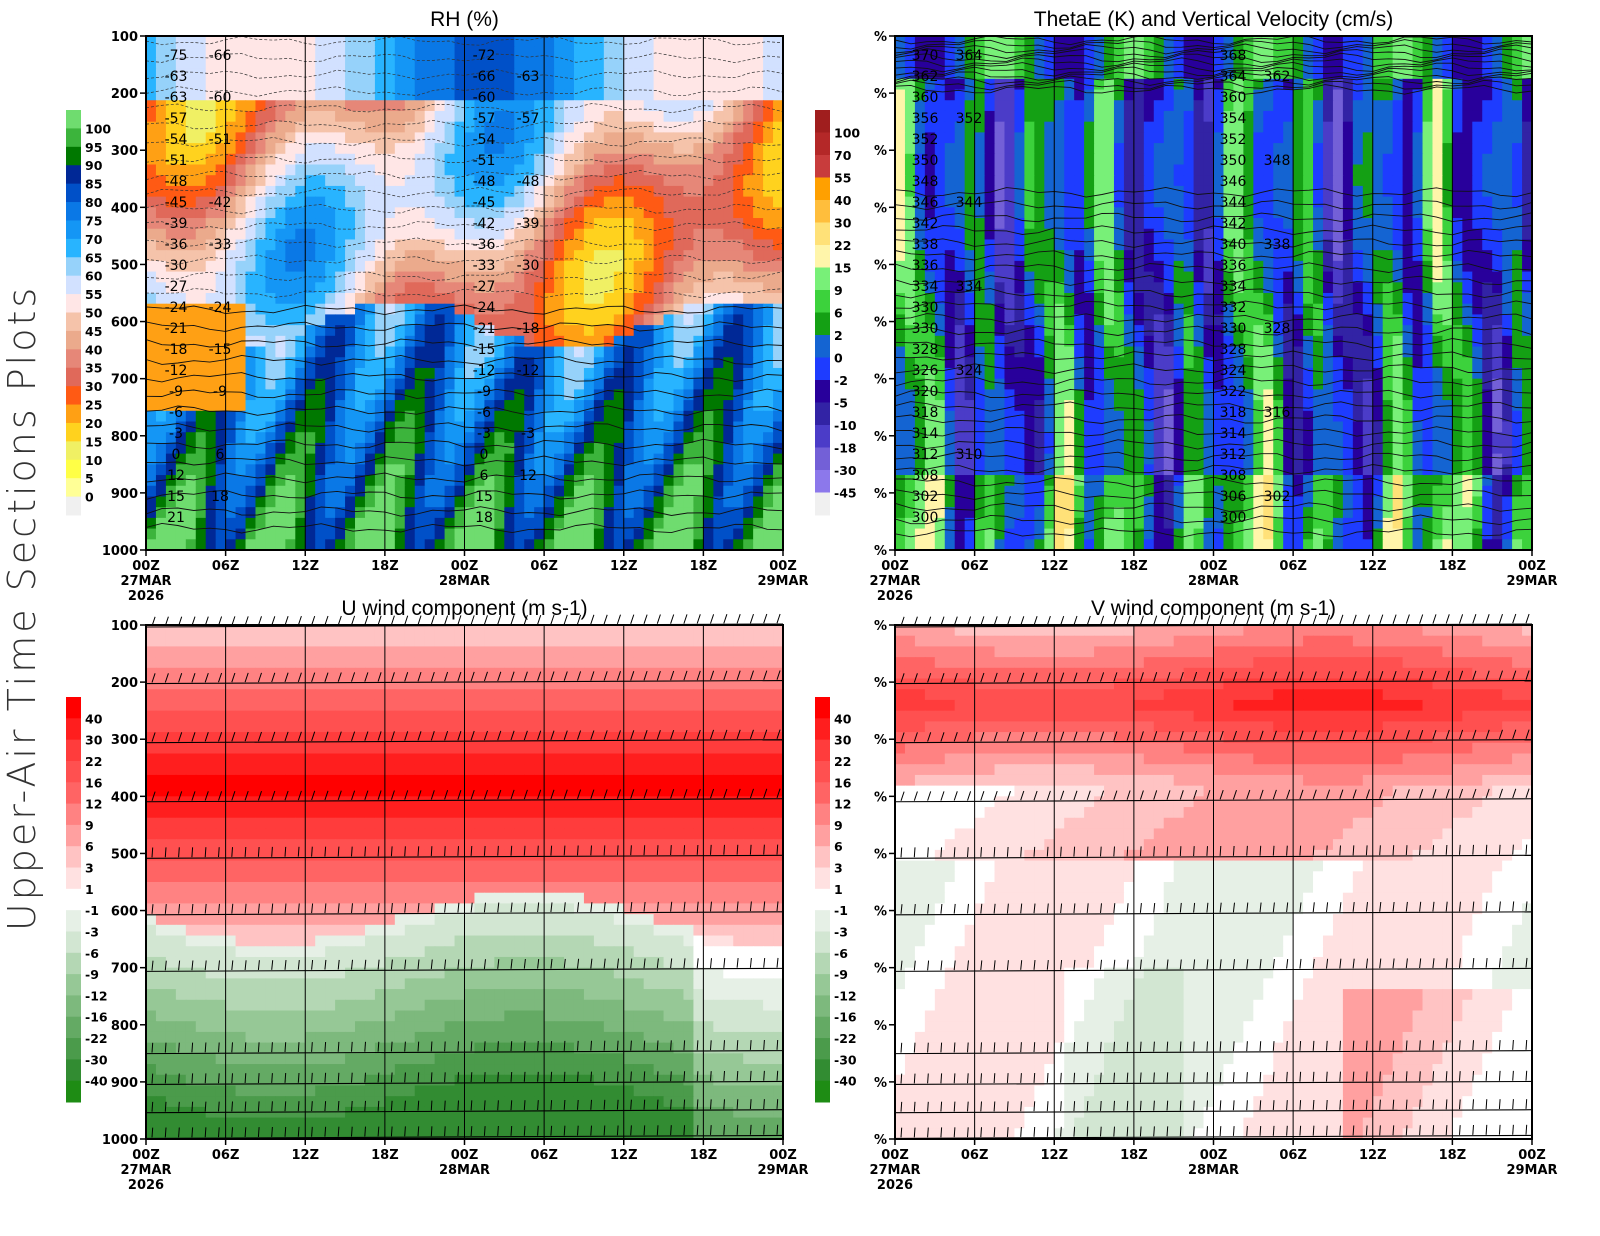  I want to click on contour-label: -15, so click(220, 350).